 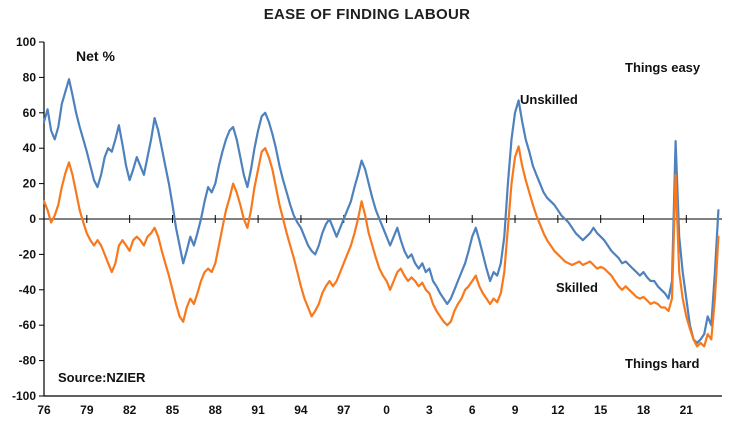 I want to click on x-tick-label: 12, so click(x=558, y=410).